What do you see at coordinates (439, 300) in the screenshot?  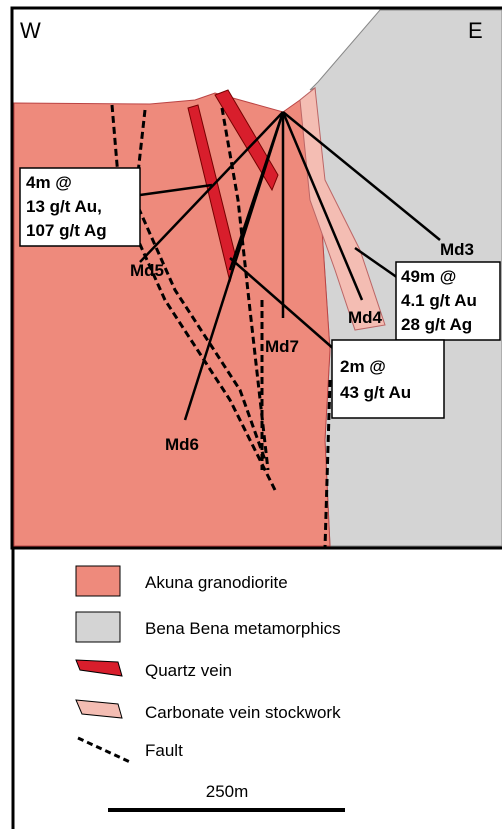 I see `callout-line: 4.1 g/t Au` at bounding box center [439, 300].